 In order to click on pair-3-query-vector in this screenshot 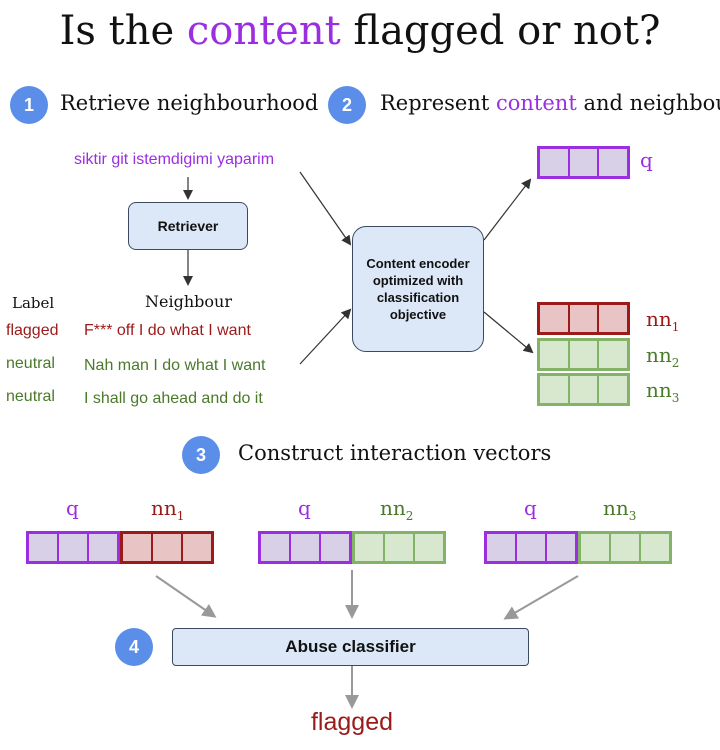, I will do `click(531, 547)`.